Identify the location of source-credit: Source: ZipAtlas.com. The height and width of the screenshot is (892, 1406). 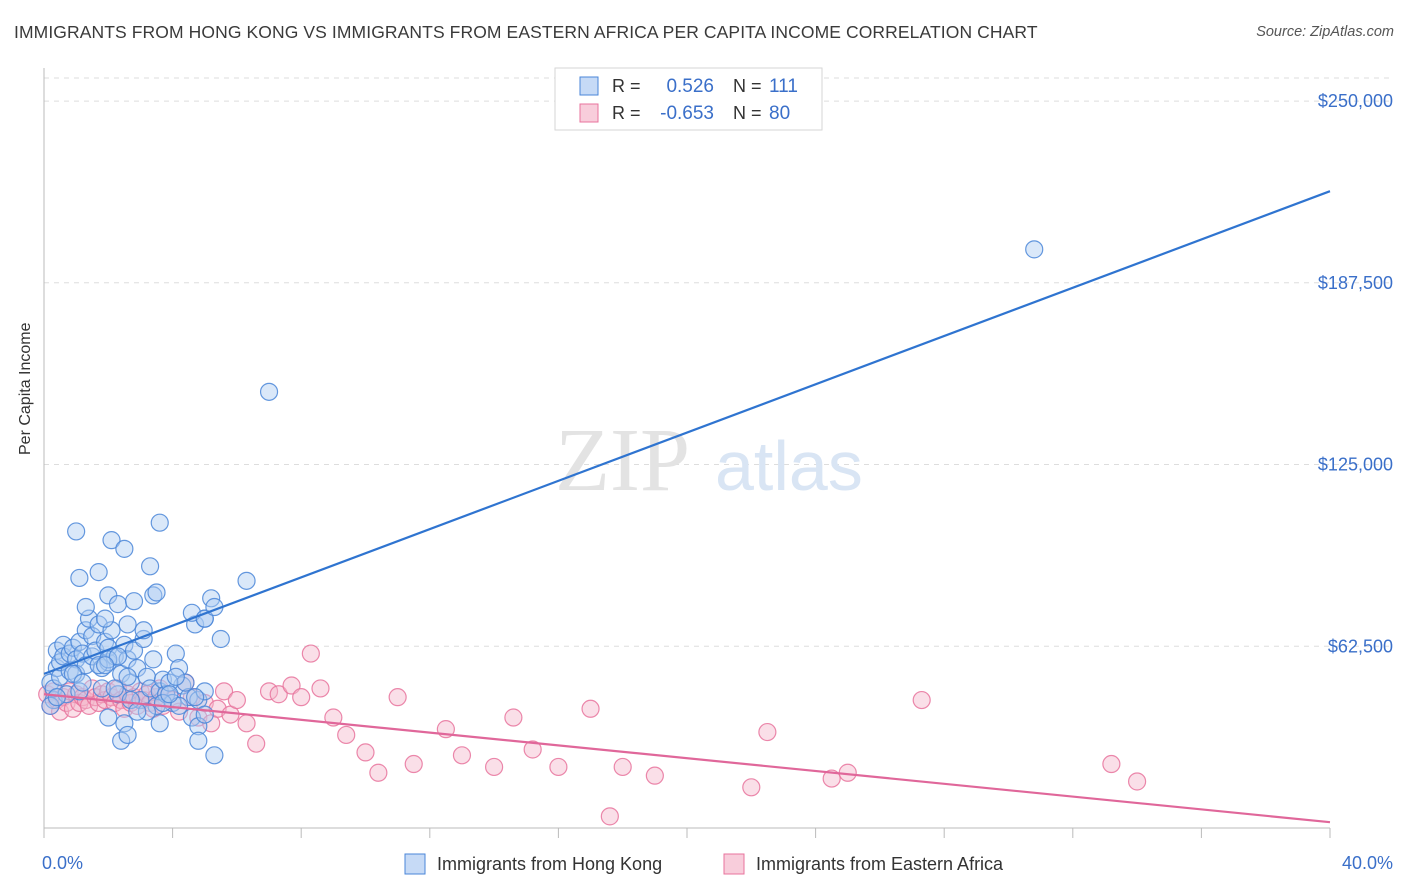
(1325, 32).